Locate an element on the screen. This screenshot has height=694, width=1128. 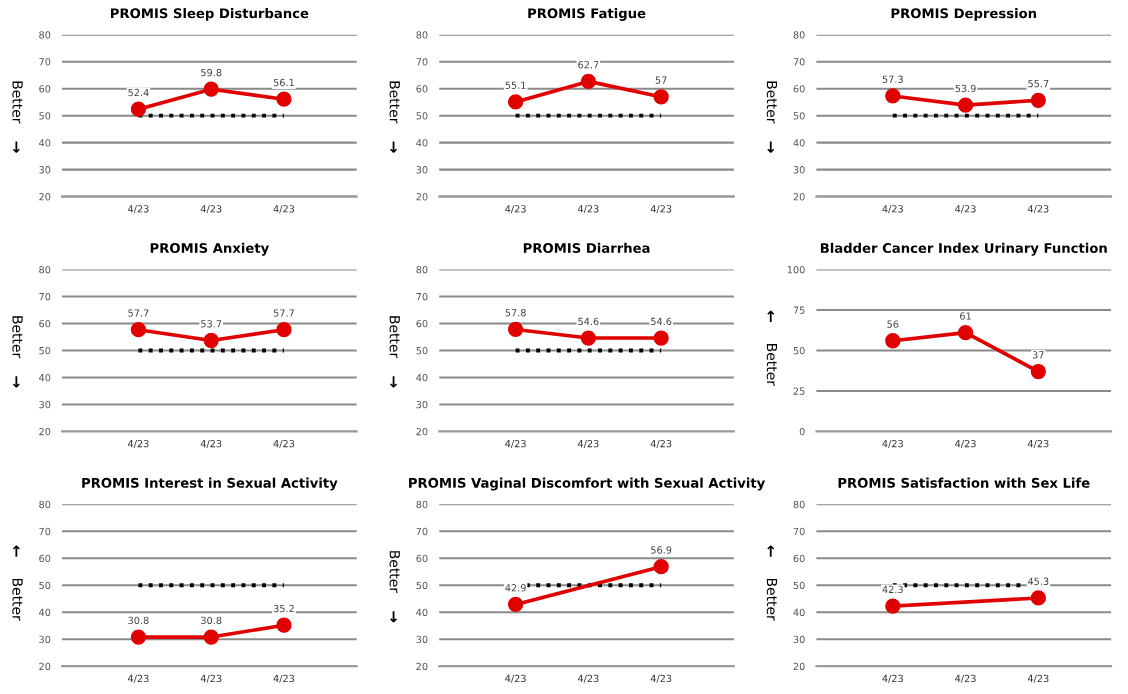
y-tick-label: 100 is located at coordinates (796, 269).